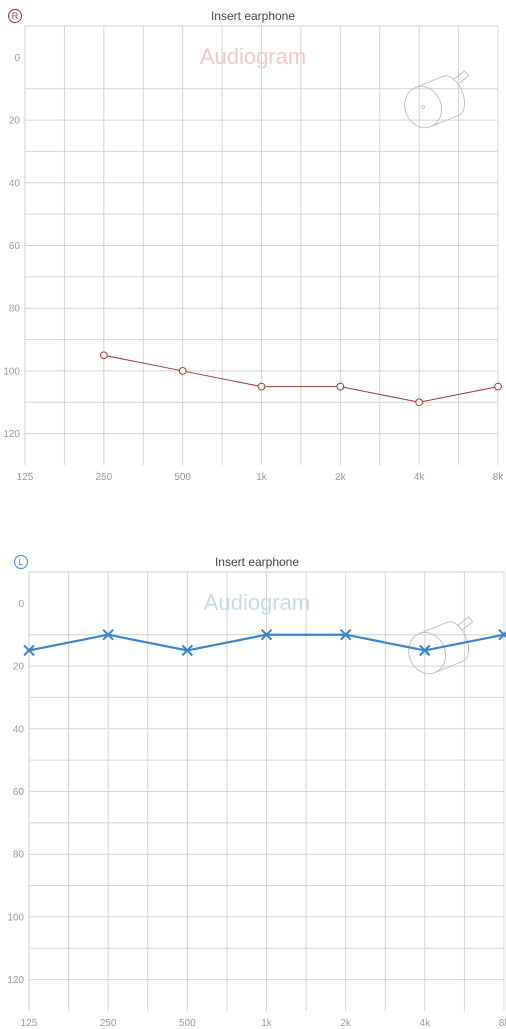 The width and height of the screenshot is (506, 1029). What do you see at coordinates (423, 107) in the screenshot?
I see `earphone-center` at bounding box center [423, 107].